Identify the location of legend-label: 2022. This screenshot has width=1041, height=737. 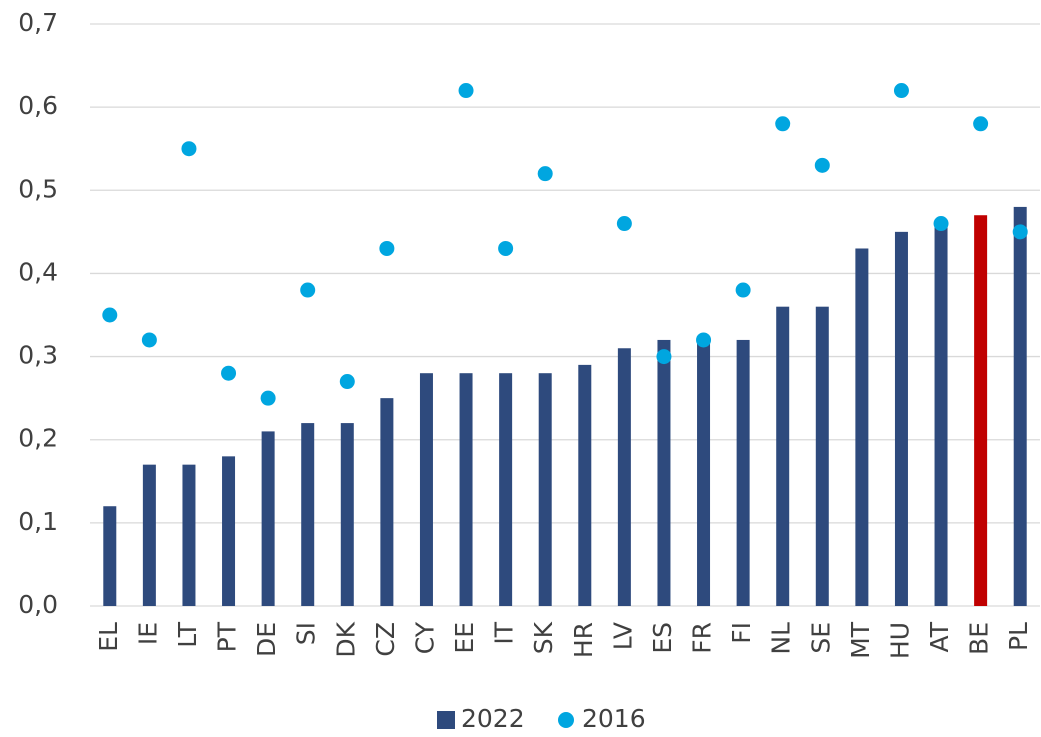
(493, 718).